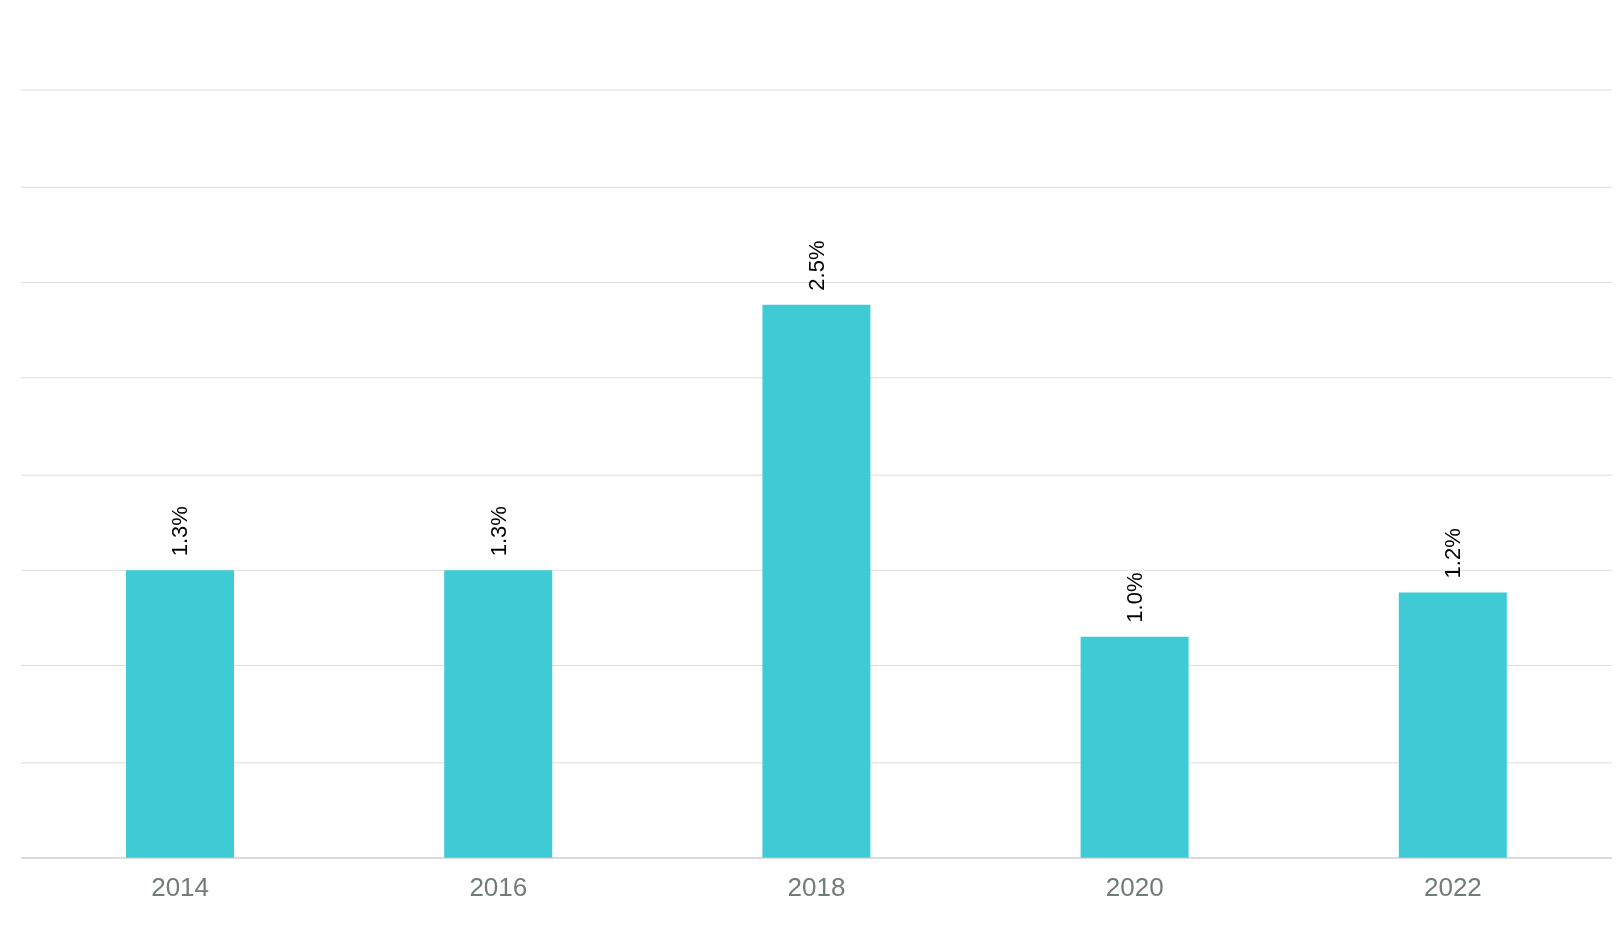  What do you see at coordinates (1134, 887) in the screenshot?
I see `x-tick-label: 2020` at bounding box center [1134, 887].